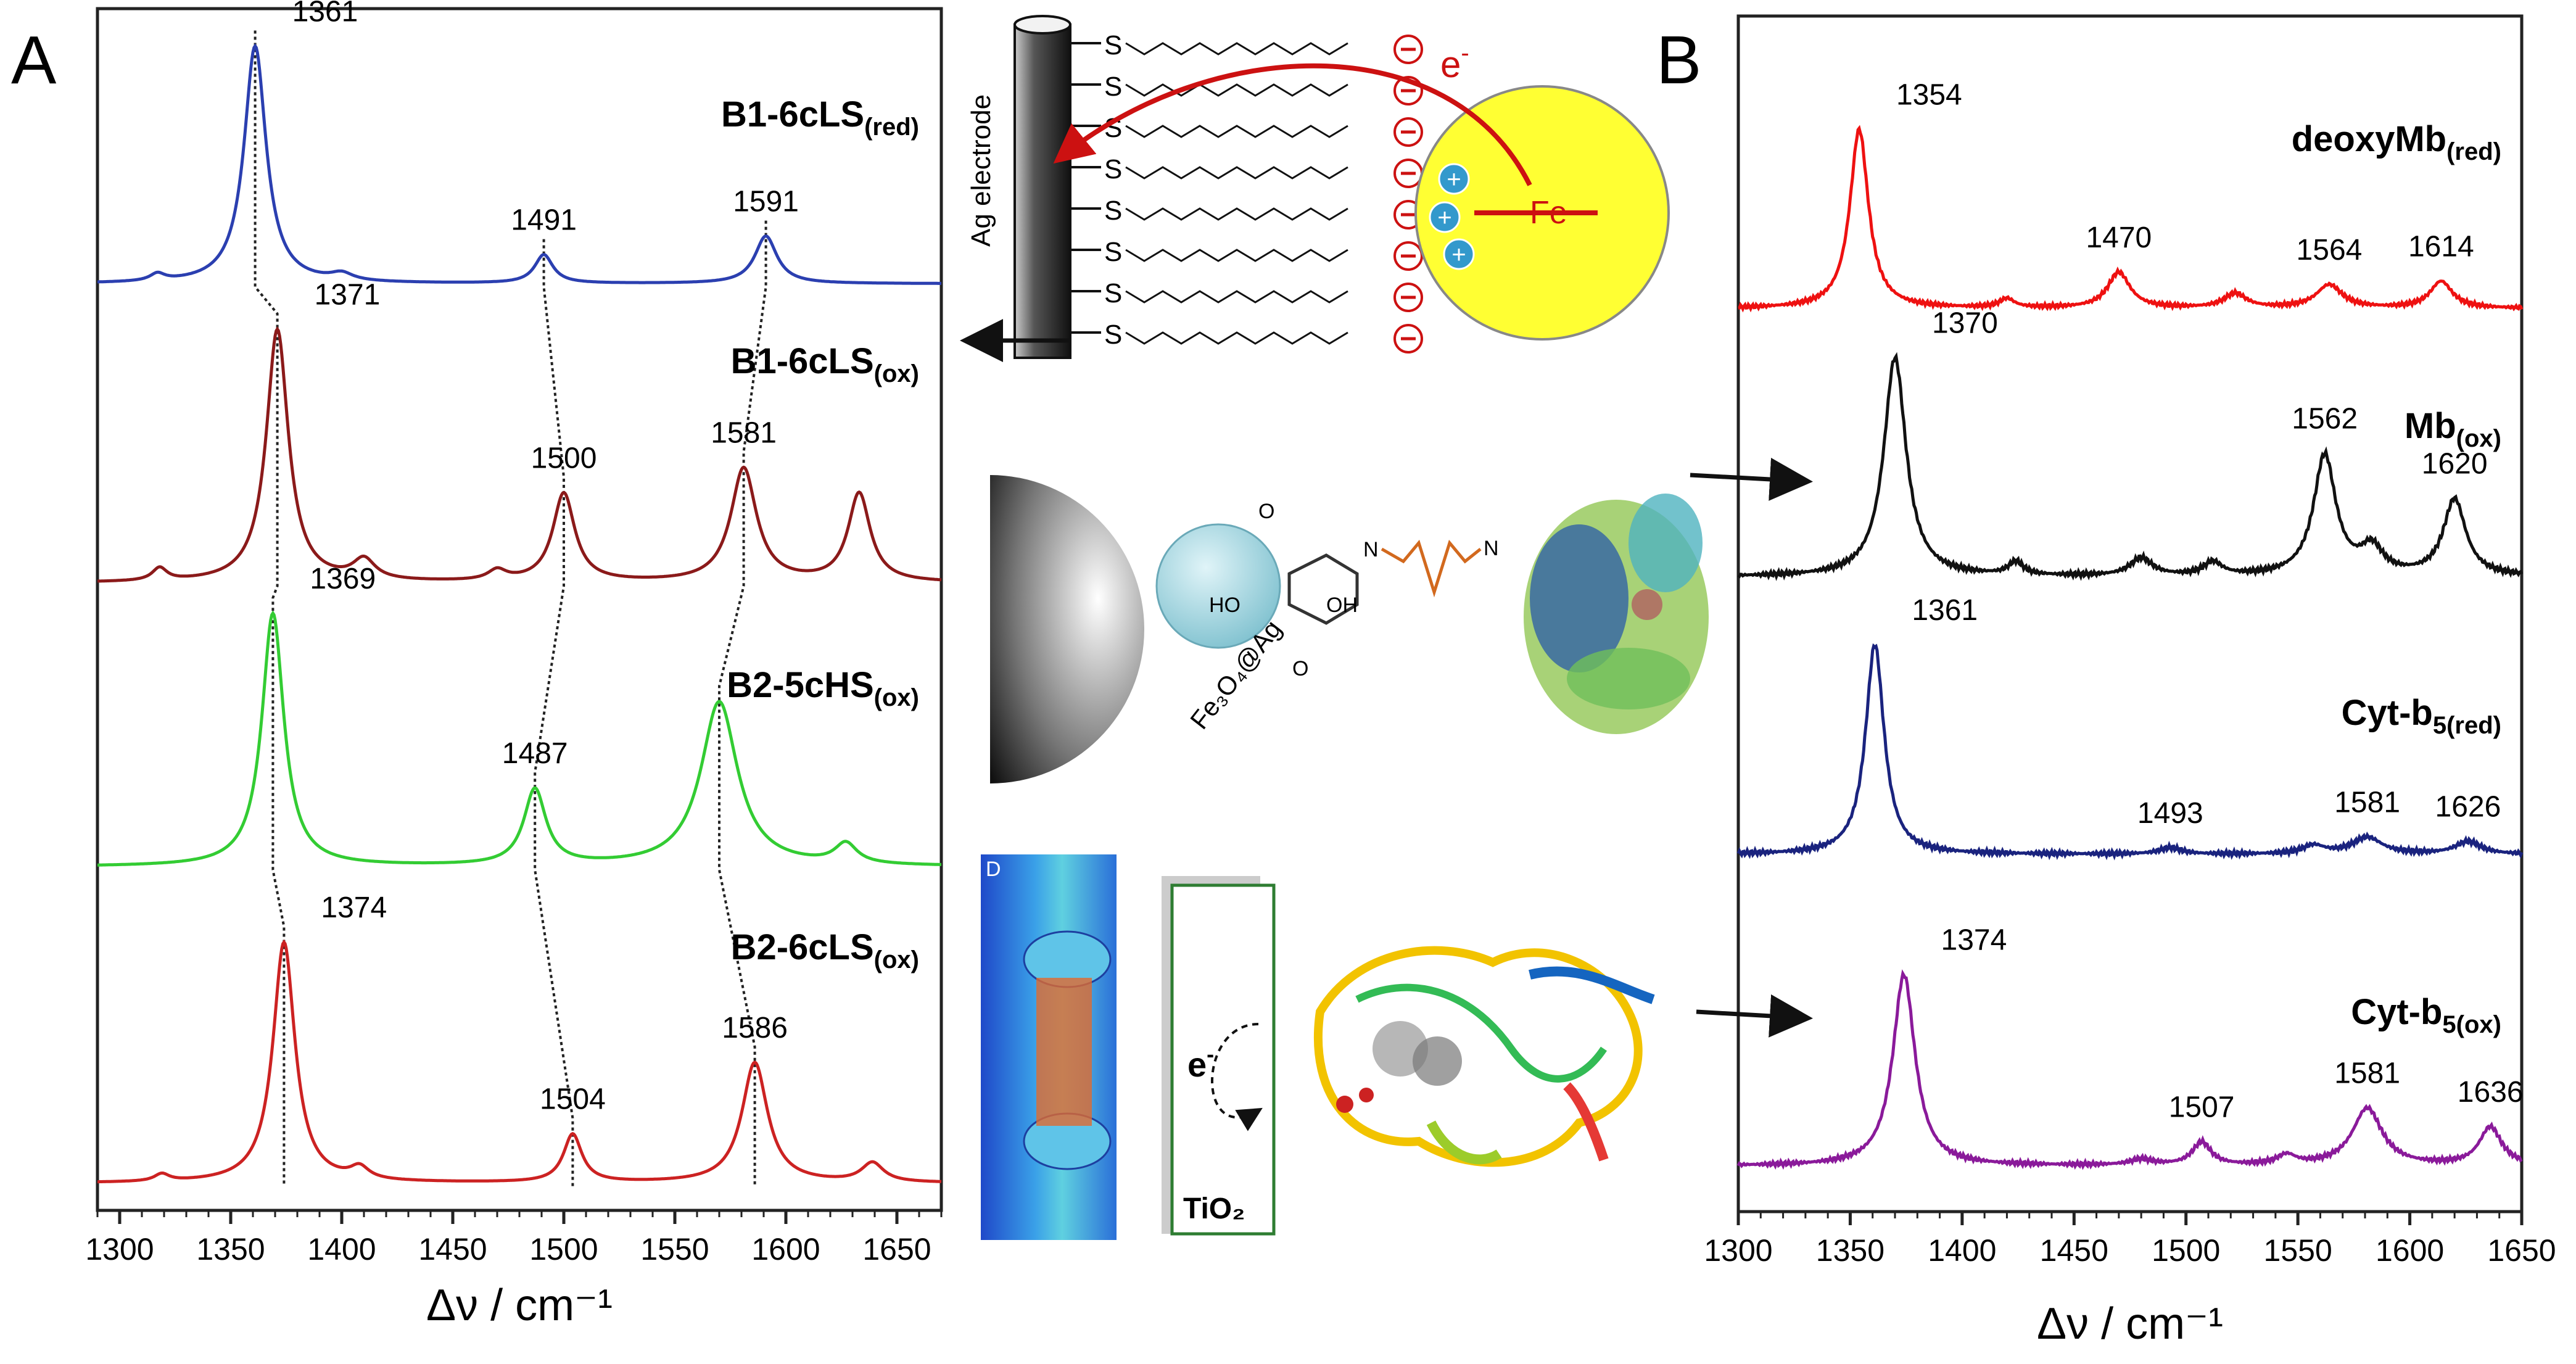  I want to click on a-tick-label: 1650, so click(896, 1249).